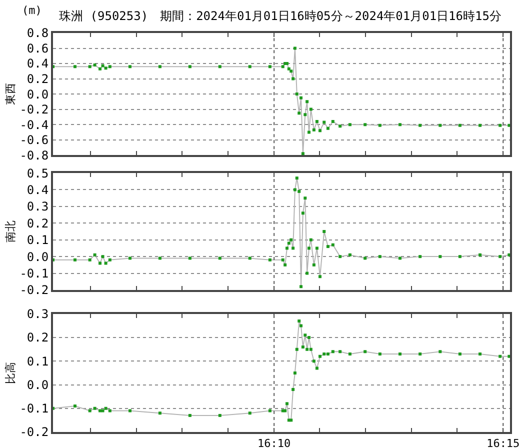 This screenshot has height=448, width=519. Describe the element at coordinates (10, 373) in the screenshot. I see `y-axis-title: 比高` at that location.